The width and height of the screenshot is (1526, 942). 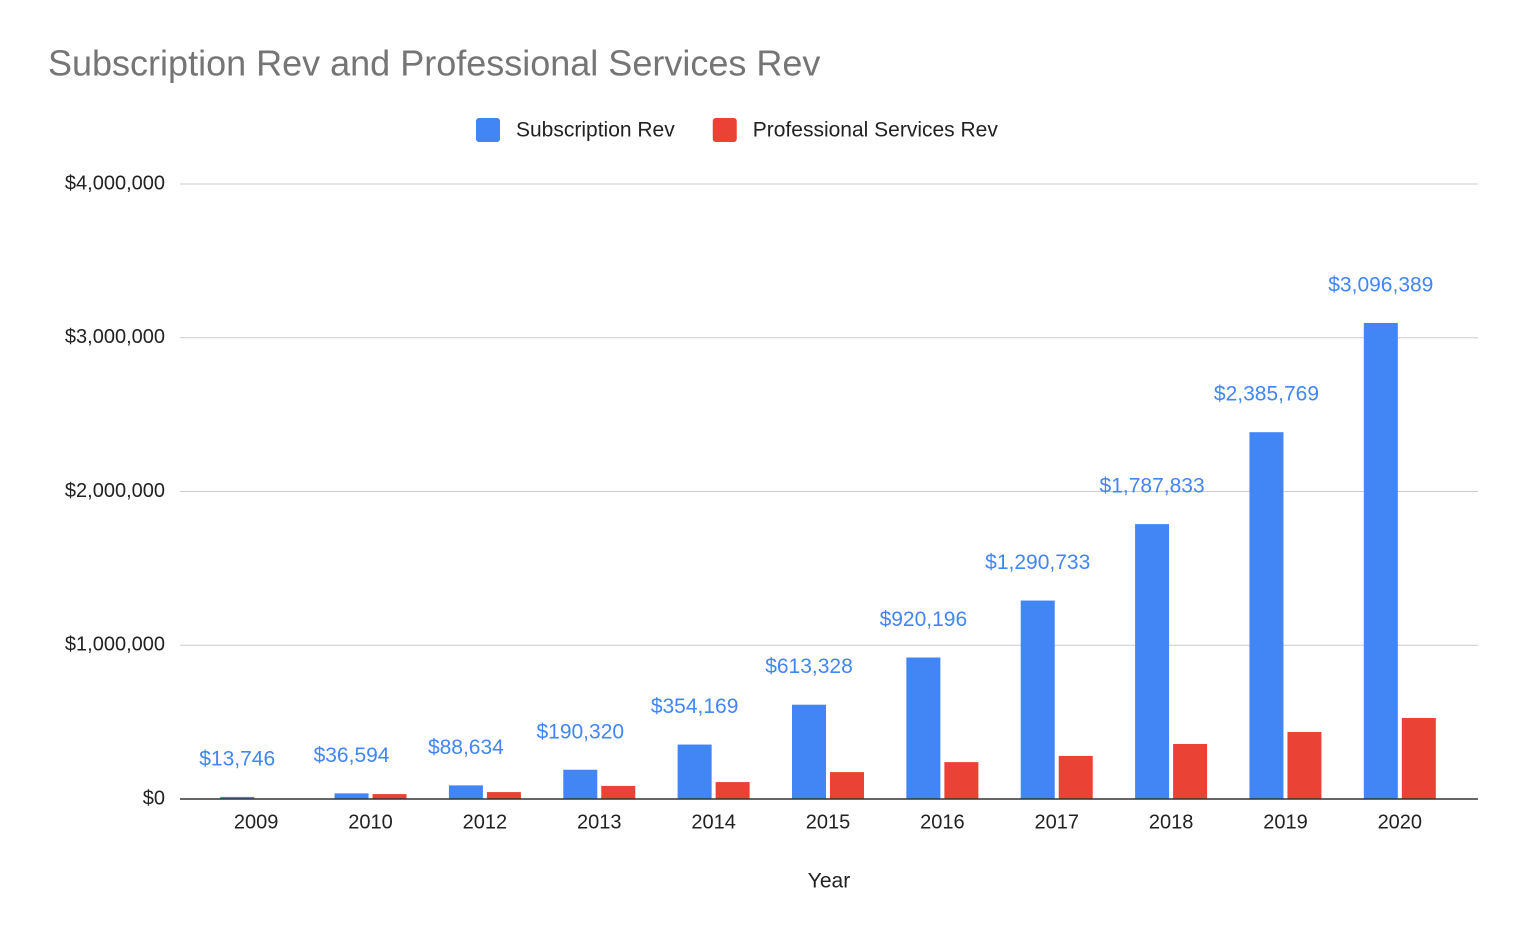 I want to click on data-label: $88,634, so click(x=466, y=747).